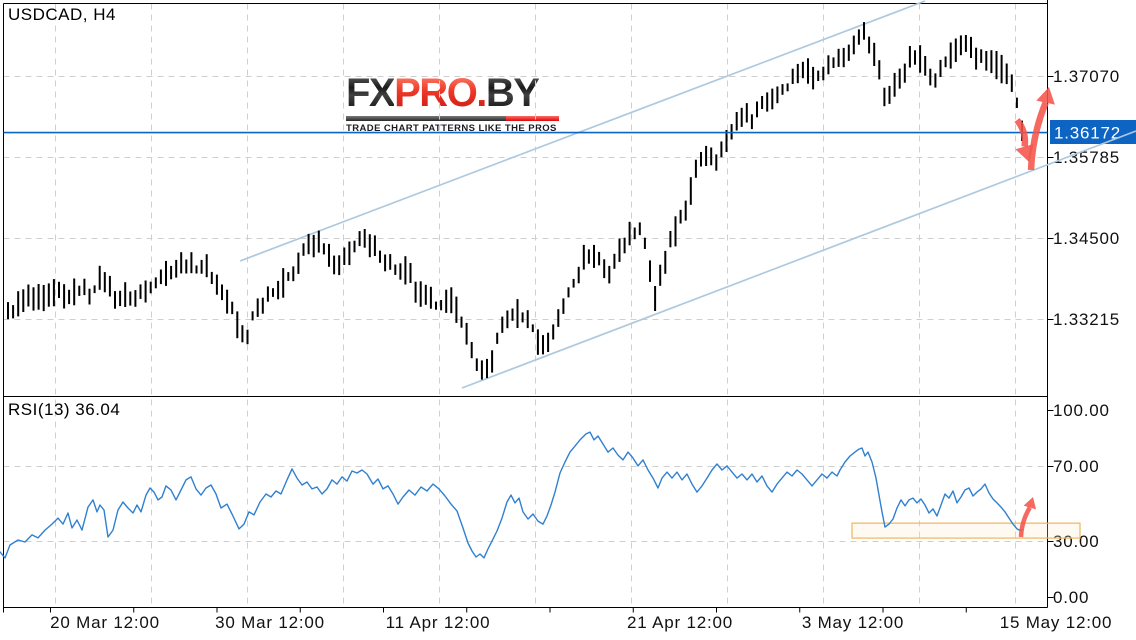 Image resolution: width=1136 pixels, height=640 pixels. I want to click on logo-divider, so click(452, 118).